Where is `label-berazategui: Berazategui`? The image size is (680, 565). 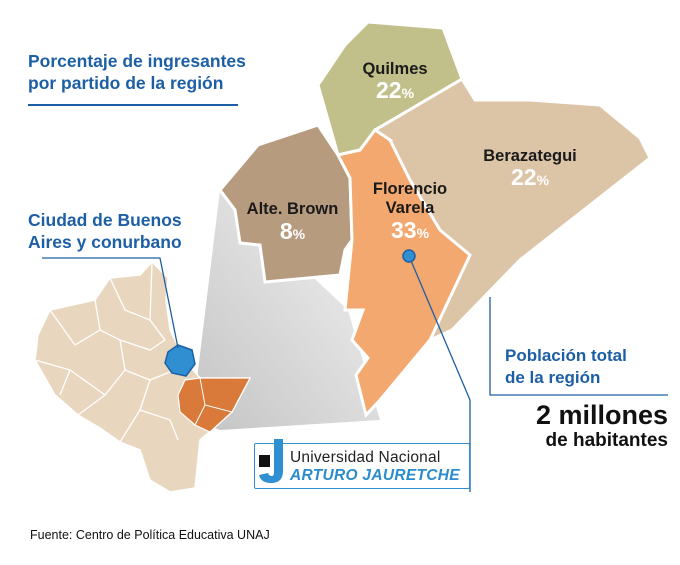 label-berazategui: Berazategui is located at coordinates (530, 156).